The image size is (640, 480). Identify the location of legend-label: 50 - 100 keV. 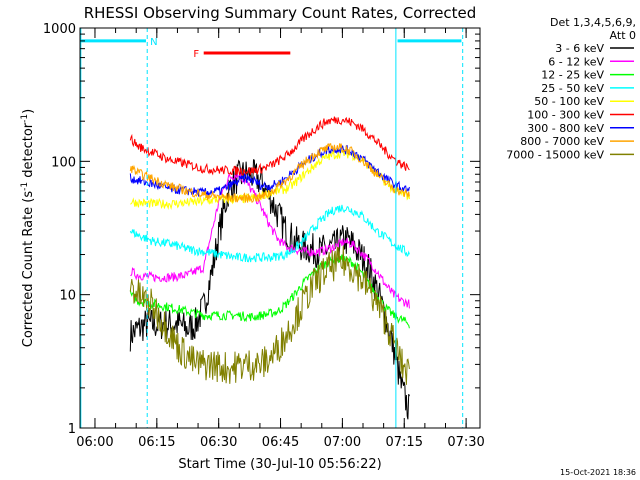
(569, 101).